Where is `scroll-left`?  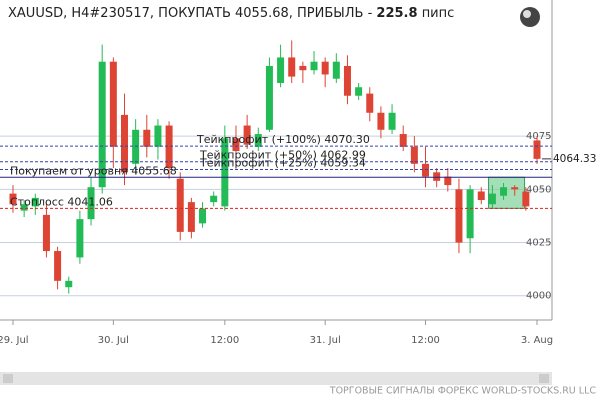 scroll-left is located at coordinates (8, 378).